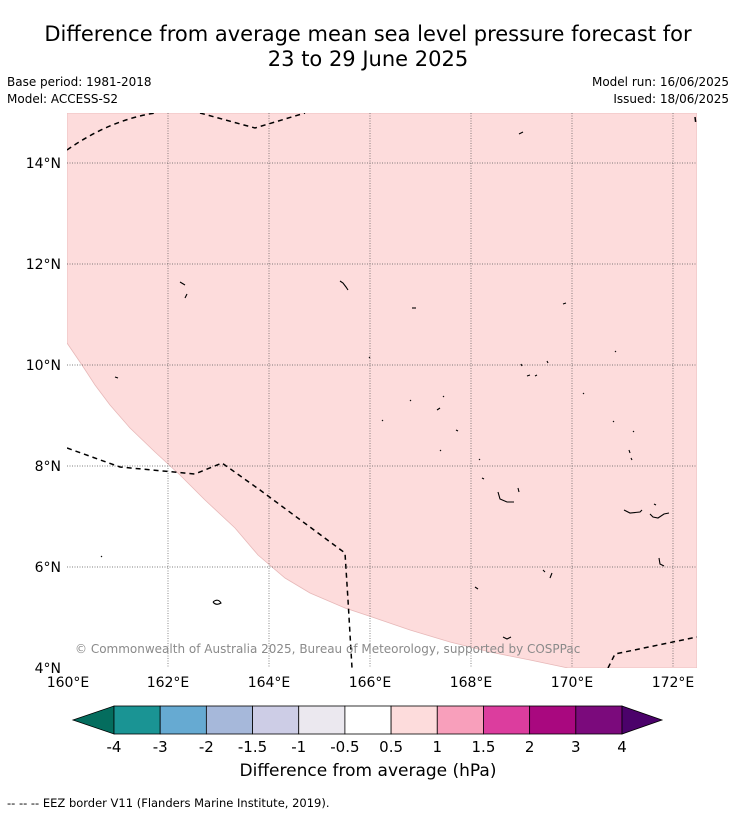  I want to click on lat-label: 8°N, so click(48, 467).